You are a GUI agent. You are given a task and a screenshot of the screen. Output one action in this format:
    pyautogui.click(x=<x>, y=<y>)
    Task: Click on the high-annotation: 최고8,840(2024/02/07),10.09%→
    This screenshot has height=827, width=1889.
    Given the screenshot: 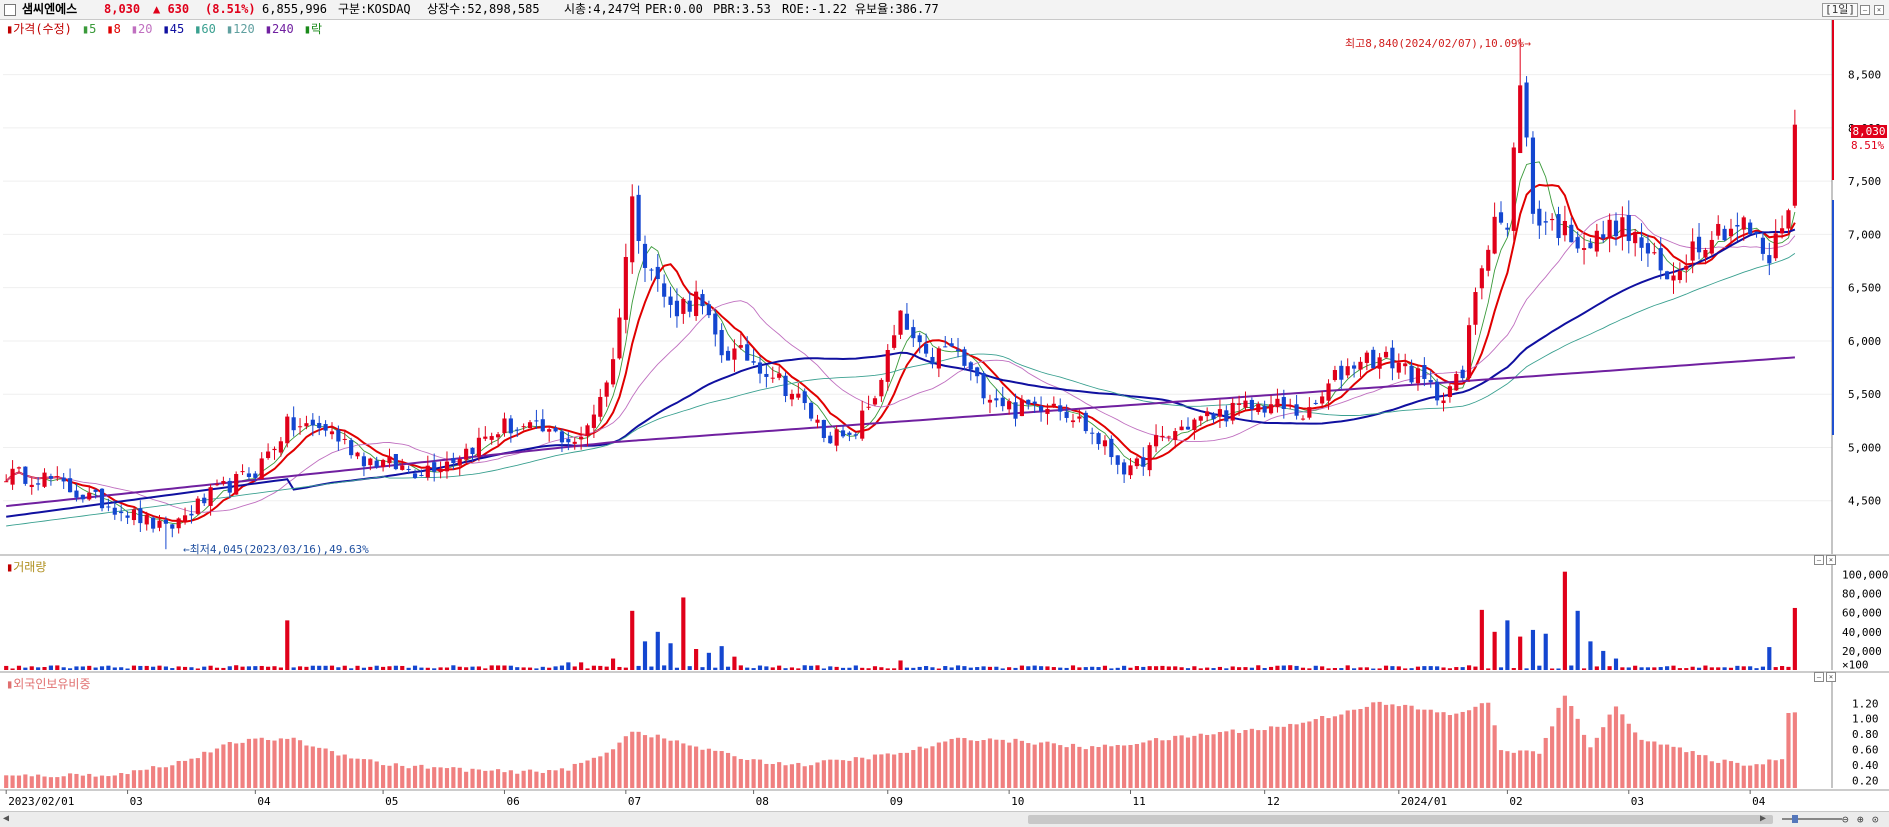 What is the action you would take?
    pyautogui.click(x=1438, y=43)
    